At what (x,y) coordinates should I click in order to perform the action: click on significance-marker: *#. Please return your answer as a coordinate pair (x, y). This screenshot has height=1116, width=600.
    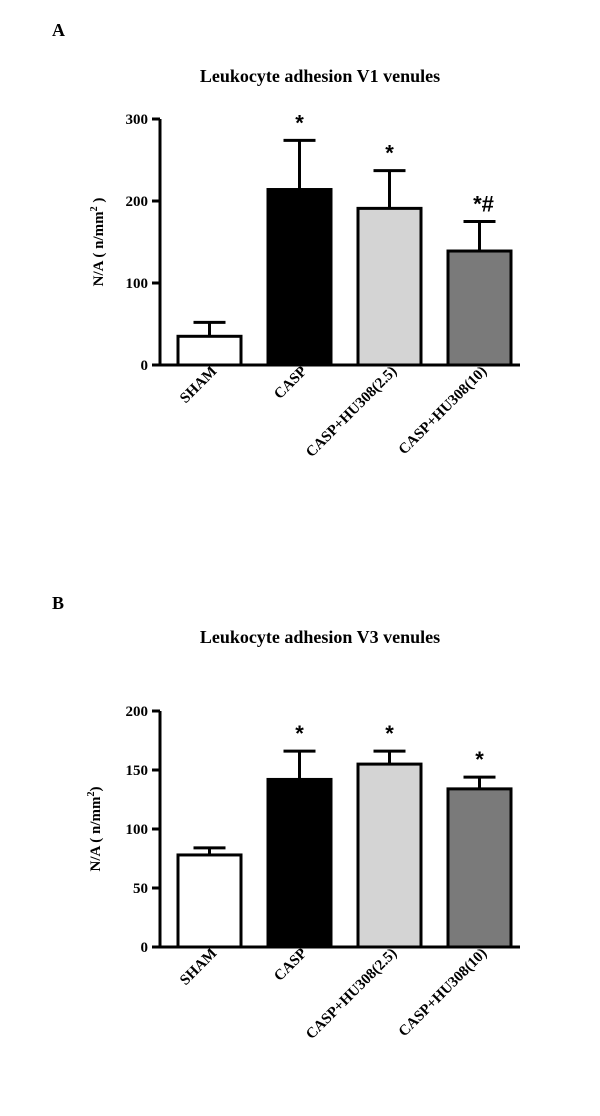
    Looking at the image, I should click on (483, 204).